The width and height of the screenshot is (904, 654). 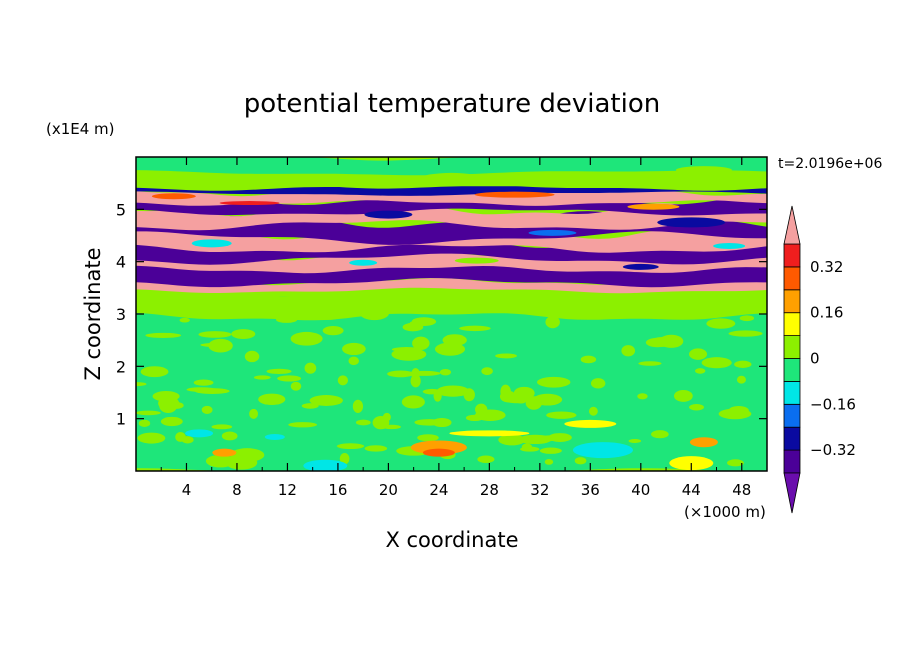 I want to click on x-tick-label: 36, so click(x=590, y=490).